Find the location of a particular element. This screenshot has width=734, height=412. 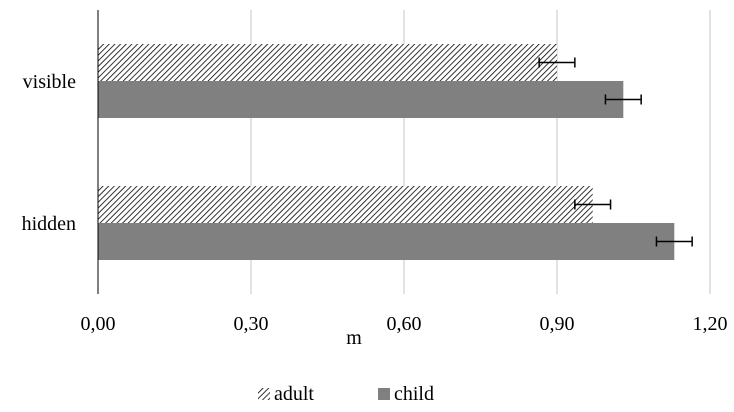

legend: adult child is located at coordinates (346, 394).